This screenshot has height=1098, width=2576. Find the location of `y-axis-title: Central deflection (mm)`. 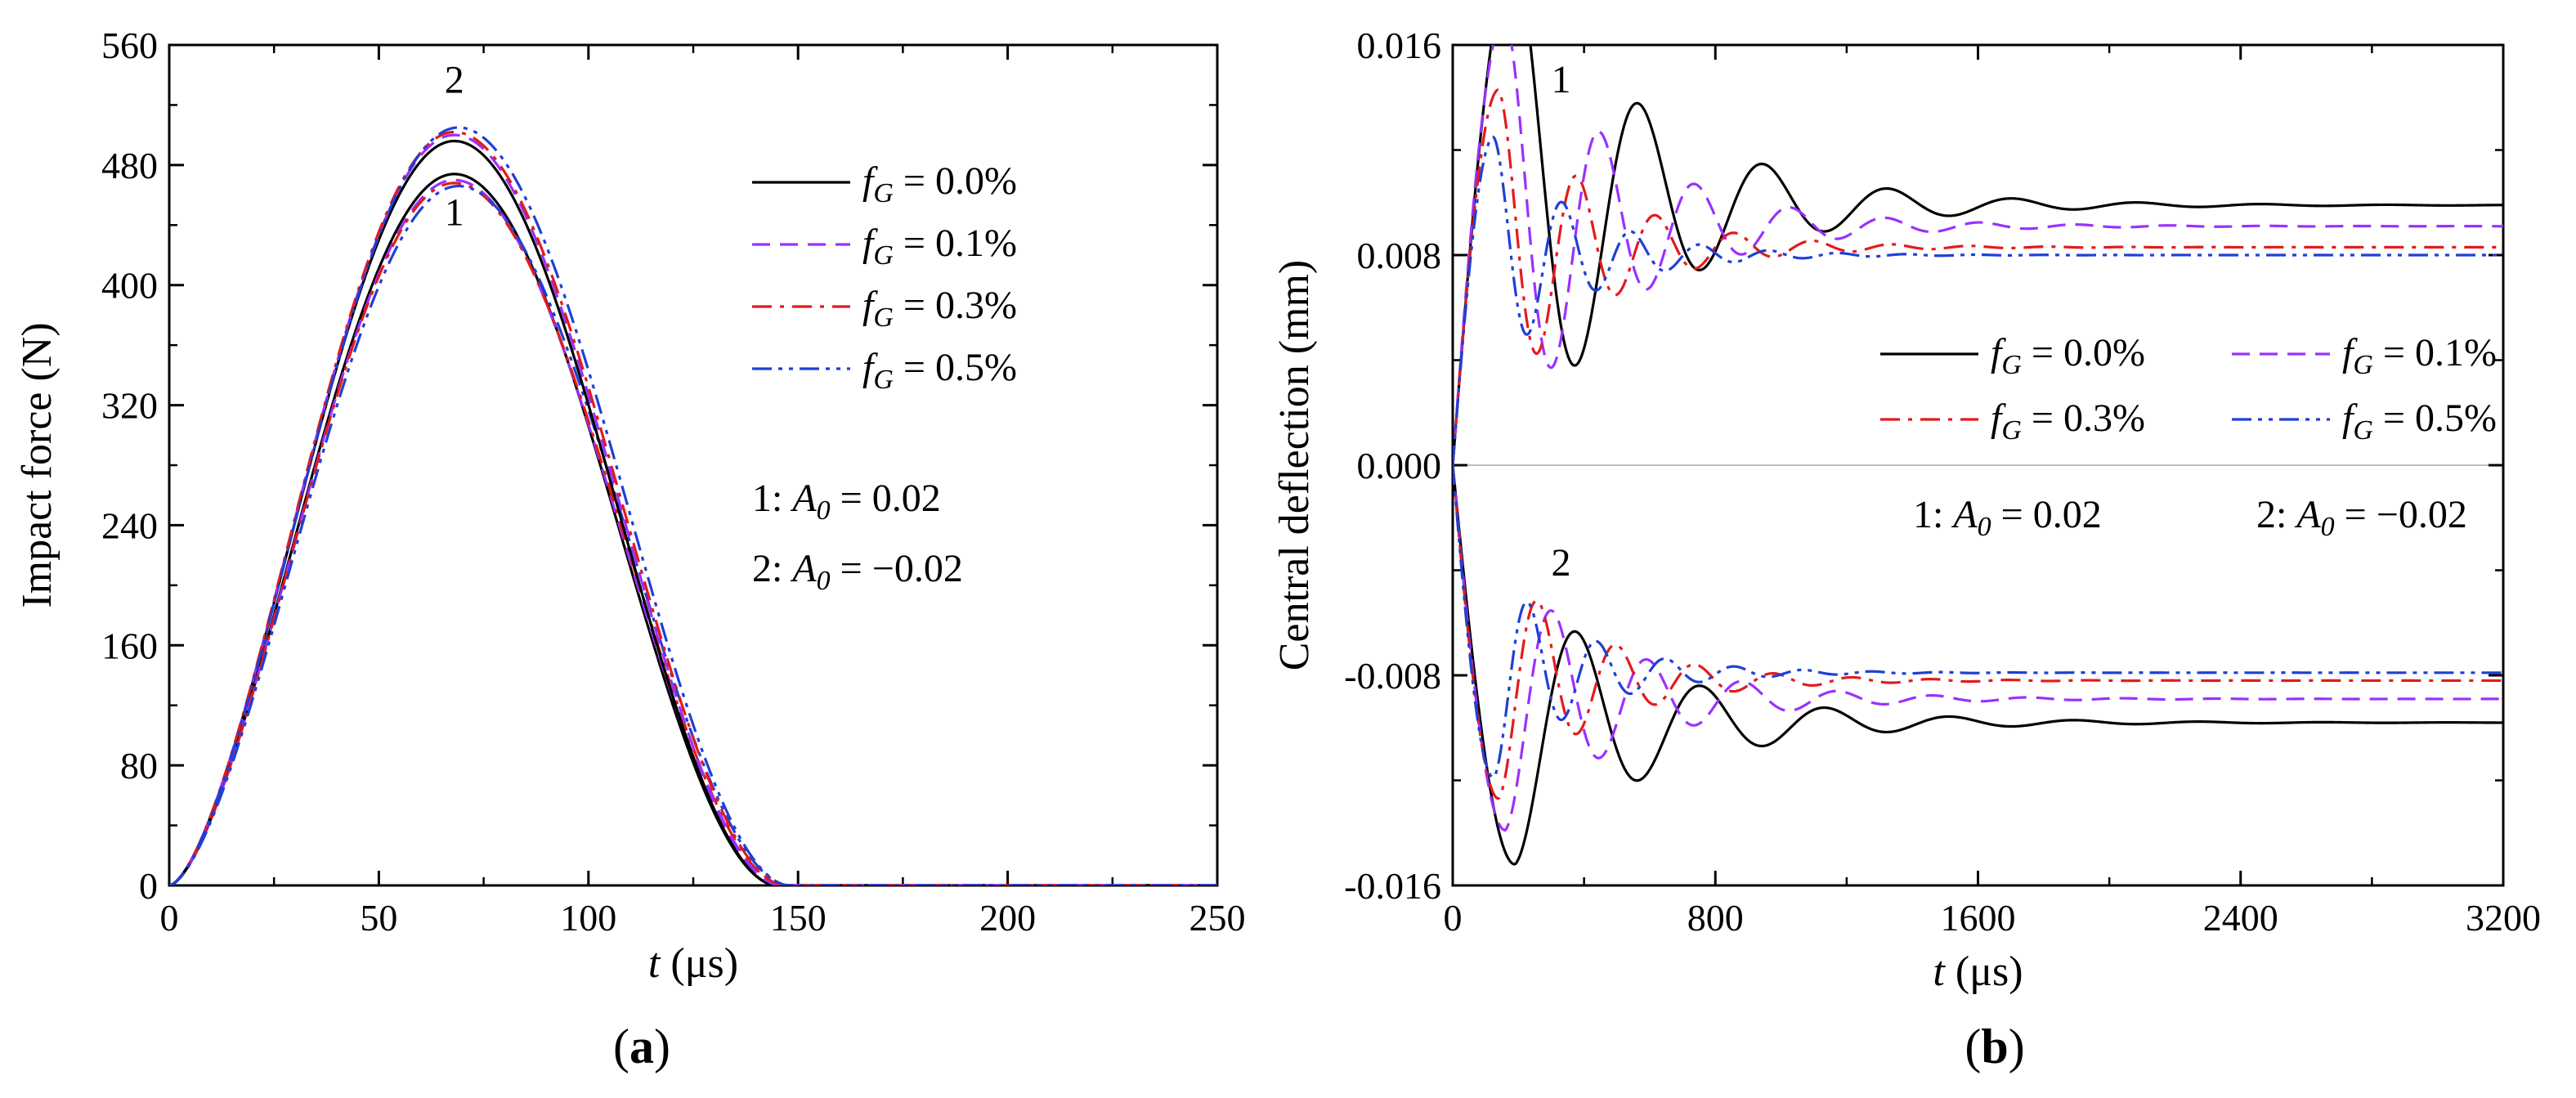

y-axis-title: Central deflection (mm) is located at coordinates (1294, 465).